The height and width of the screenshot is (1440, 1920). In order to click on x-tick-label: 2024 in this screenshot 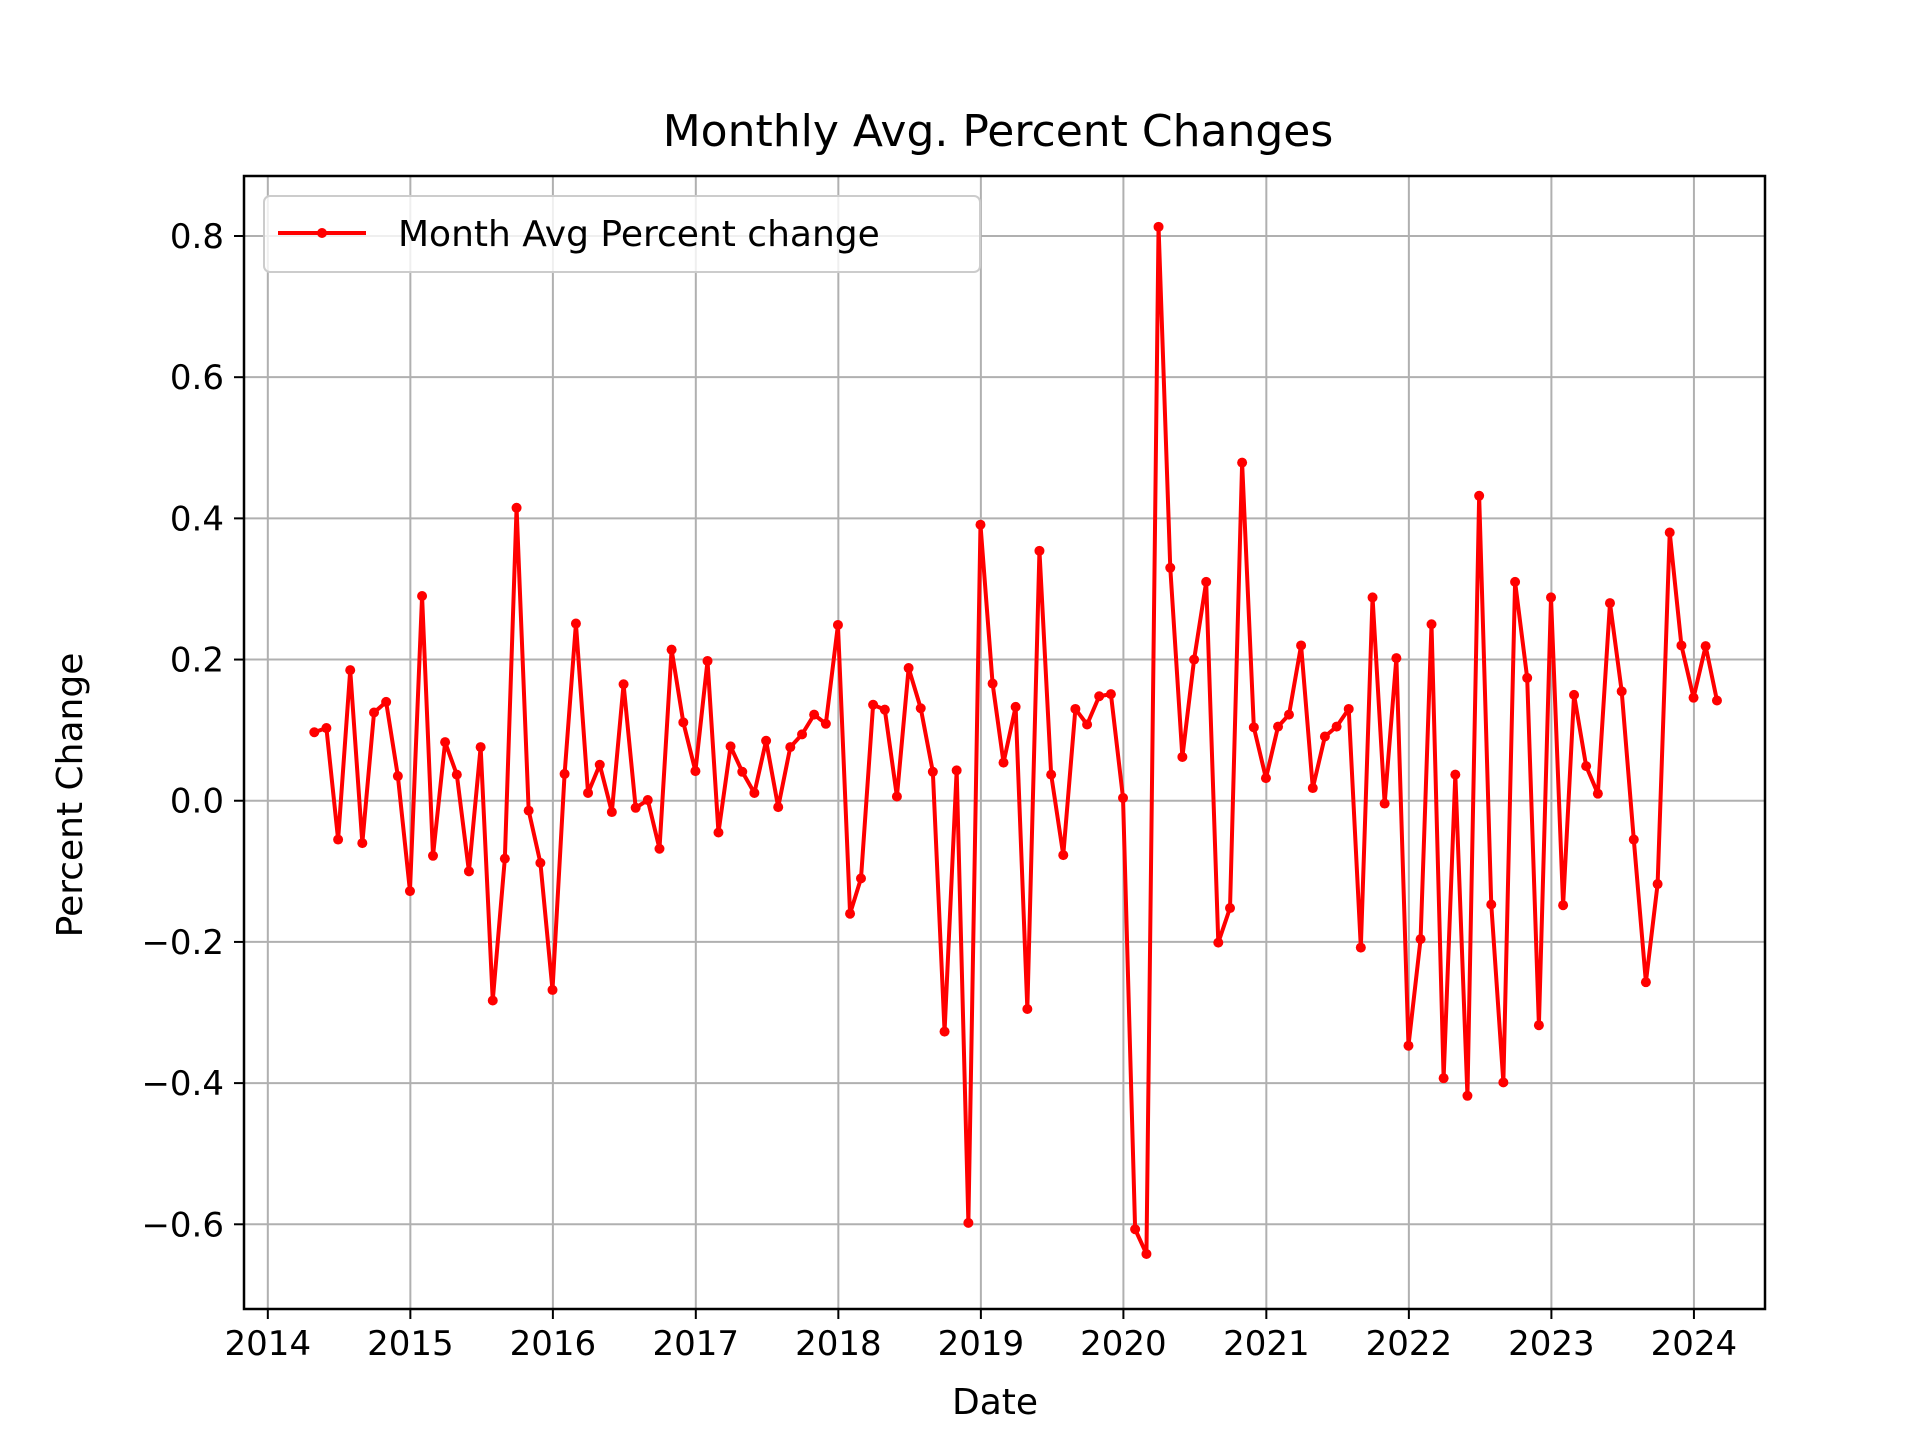, I will do `click(1694, 1344)`.